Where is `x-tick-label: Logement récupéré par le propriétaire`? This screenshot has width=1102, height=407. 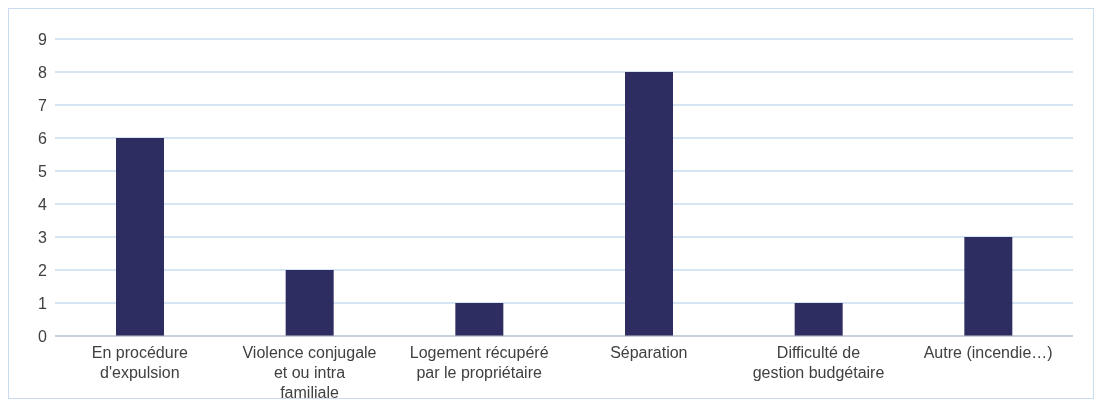 x-tick-label: Logement récupéré par le propriétaire is located at coordinates (479, 362).